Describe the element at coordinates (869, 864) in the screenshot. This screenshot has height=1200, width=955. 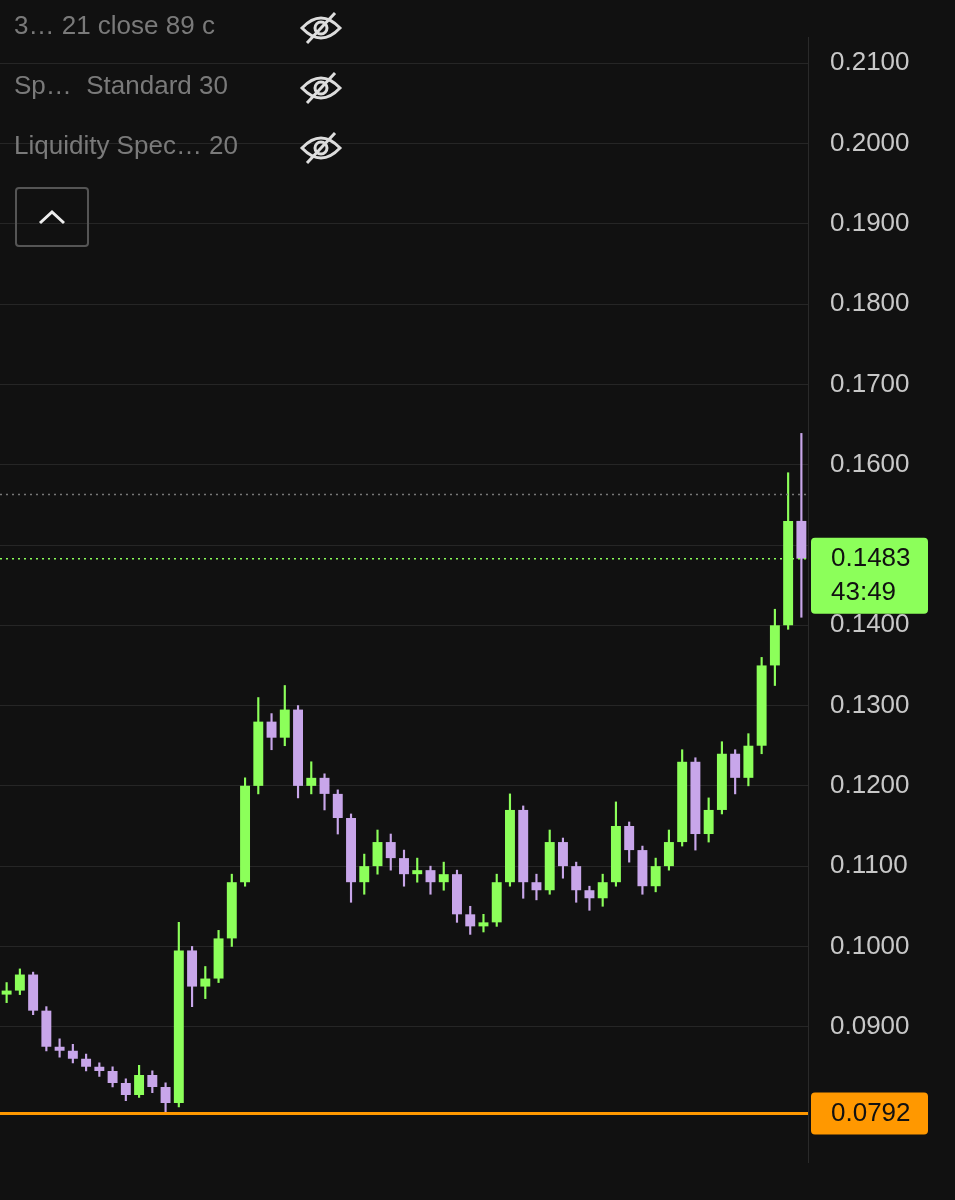
I see `y-tick-label: 0.1100` at that location.